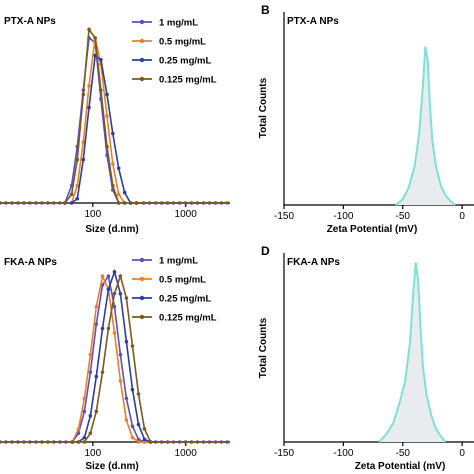 This screenshot has height=474, width=474. Describe the element at coordinates (174, 290) in the screenshot. I see `panel-c-legend: 1 mg/mL 0.5 mg/mL 0.25 mg/mL 0.125 mg/mL` at that location.